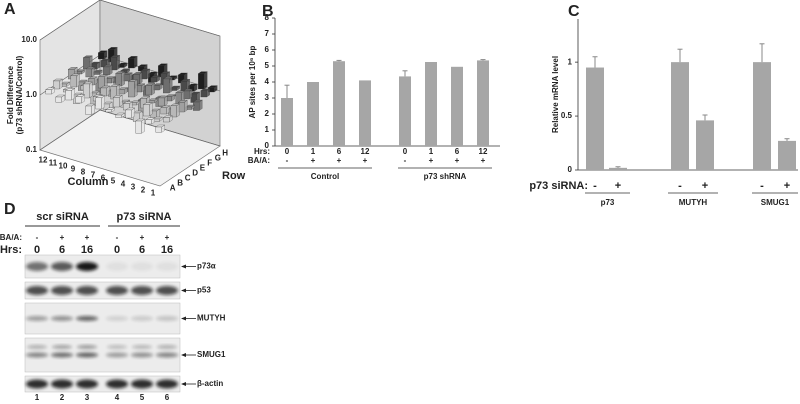  Describe the element at coordinates (29, 39) in the screenshot. I see `z-tick-label: 10.0` at that location.